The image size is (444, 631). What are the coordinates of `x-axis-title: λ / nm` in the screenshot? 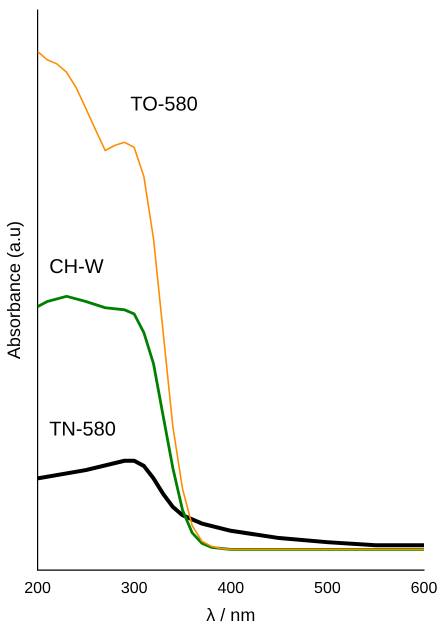 It's located at (231, 615).